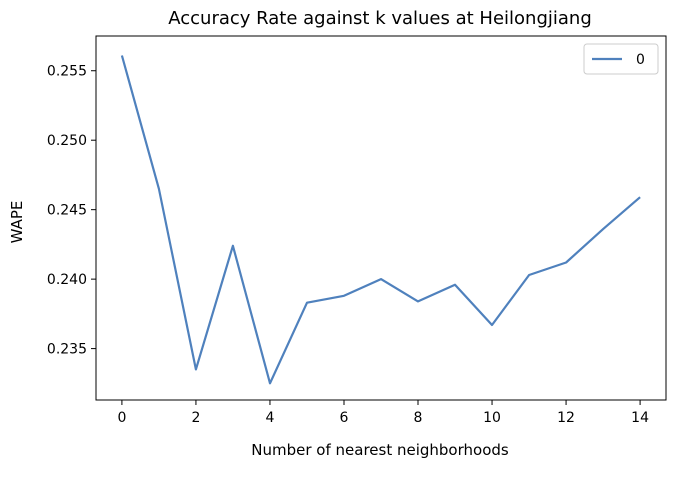 The image size is (688, 484). Describe the element at coordinates (270, 418) in the screenshot. I see `x-tick-label: 4` at that location.